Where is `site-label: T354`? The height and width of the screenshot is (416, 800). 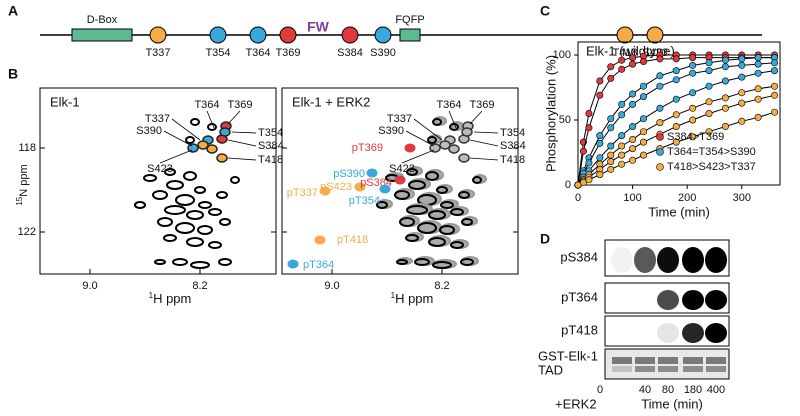 site-label: T354 is located at coordinates (217, 53).